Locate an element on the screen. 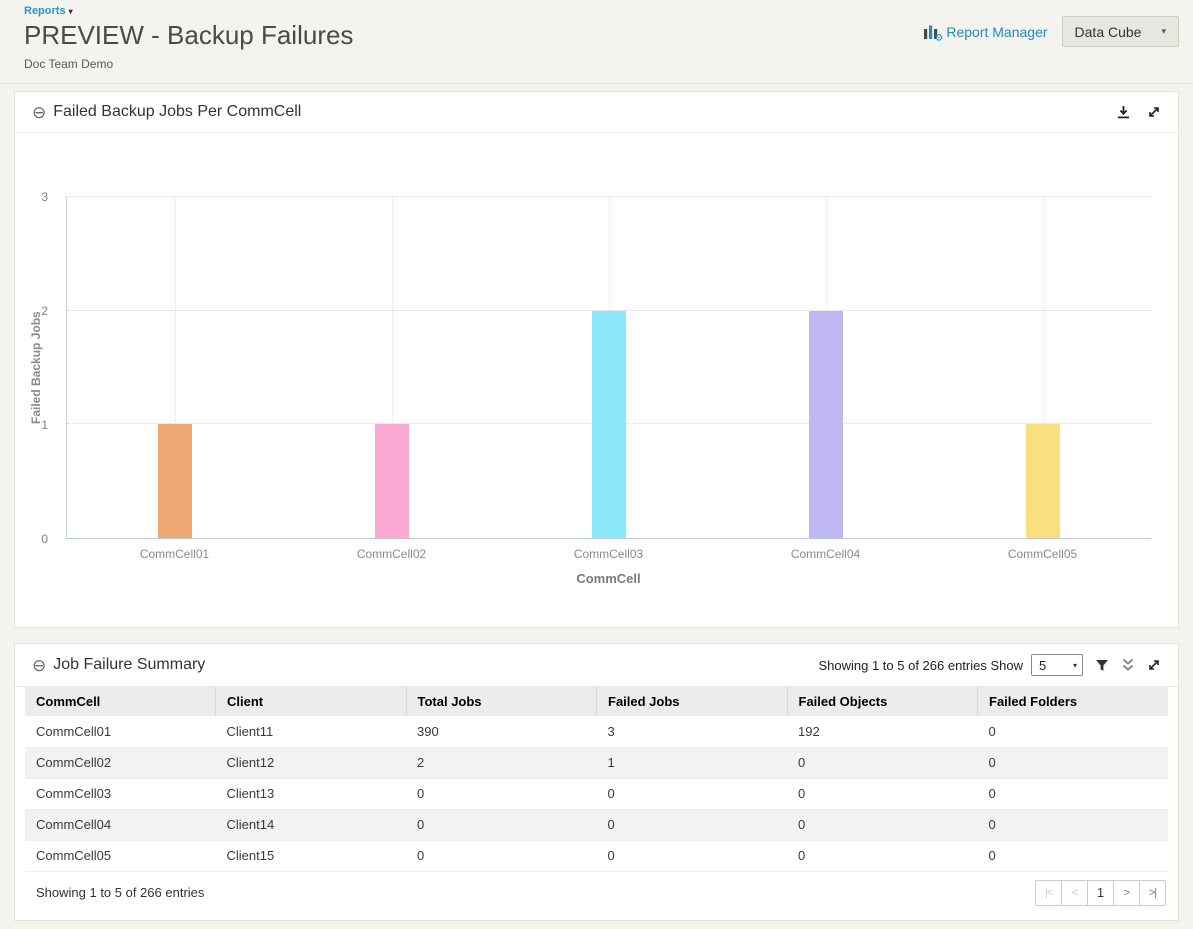 The height and width of the screenshot is (929, 1193). table-cell: Client13 is located at coordinates (310, 794).